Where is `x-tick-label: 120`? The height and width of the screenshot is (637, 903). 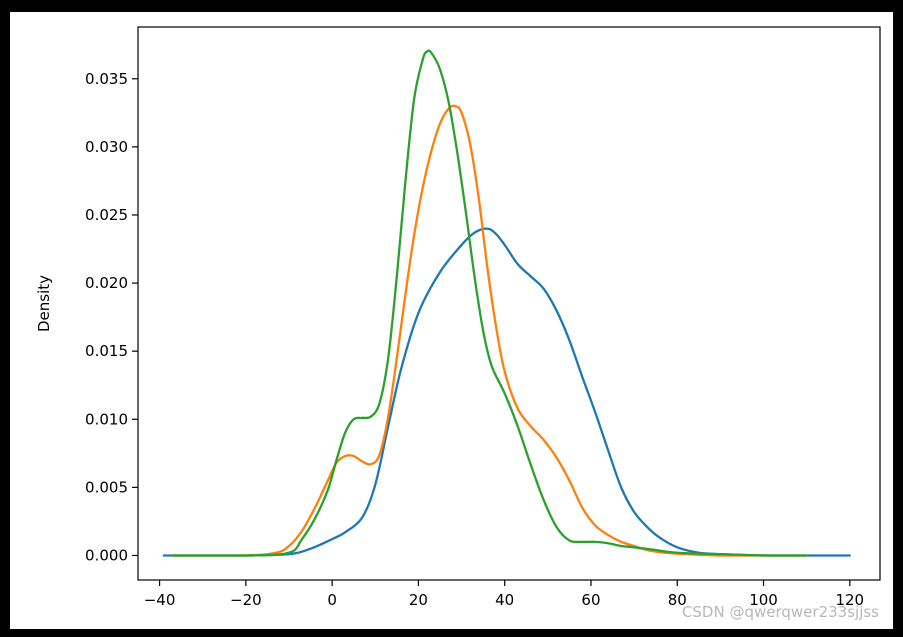 x-tick-label: 120 is located at coordinates (849, 600).